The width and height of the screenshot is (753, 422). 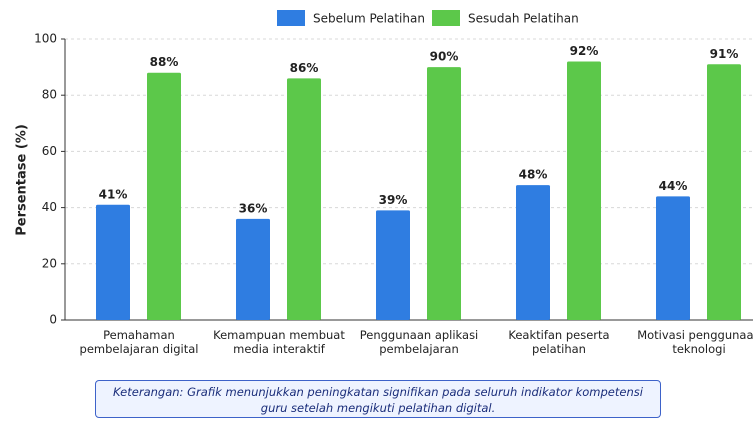 What do you see at coordinates (279, 342) in the screenshot?
I see `x-tick-label: Kemampuan membuat media interaktif` at bounding box center [279, 342].